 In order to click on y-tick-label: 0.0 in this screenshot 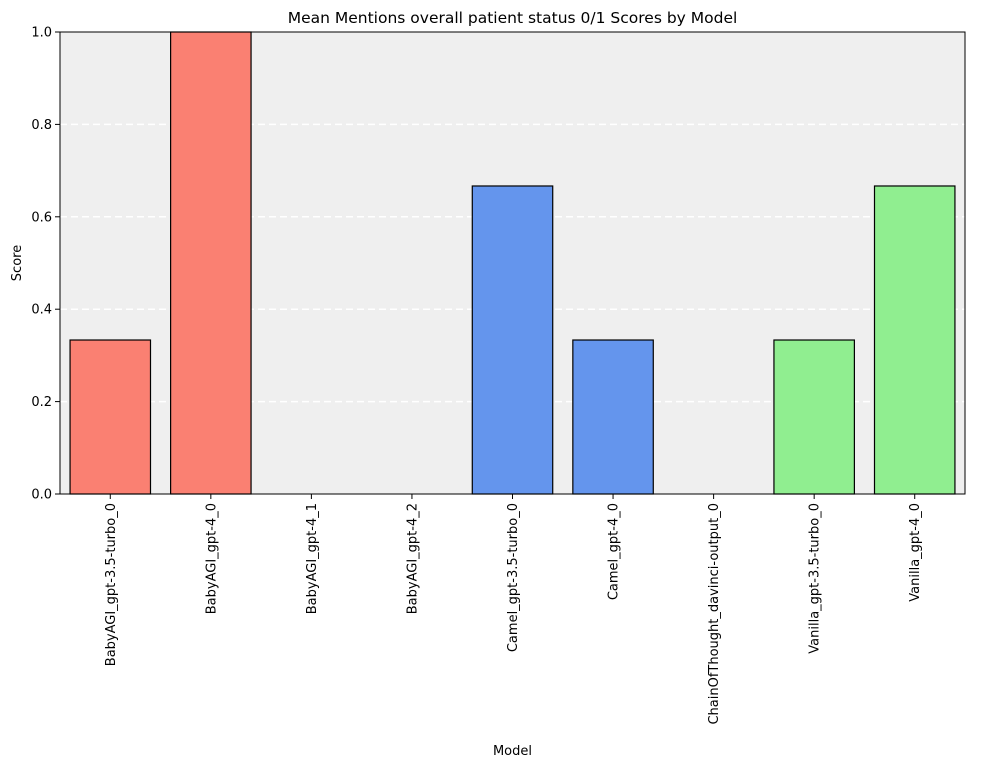, I will do `click(41, 495)`.